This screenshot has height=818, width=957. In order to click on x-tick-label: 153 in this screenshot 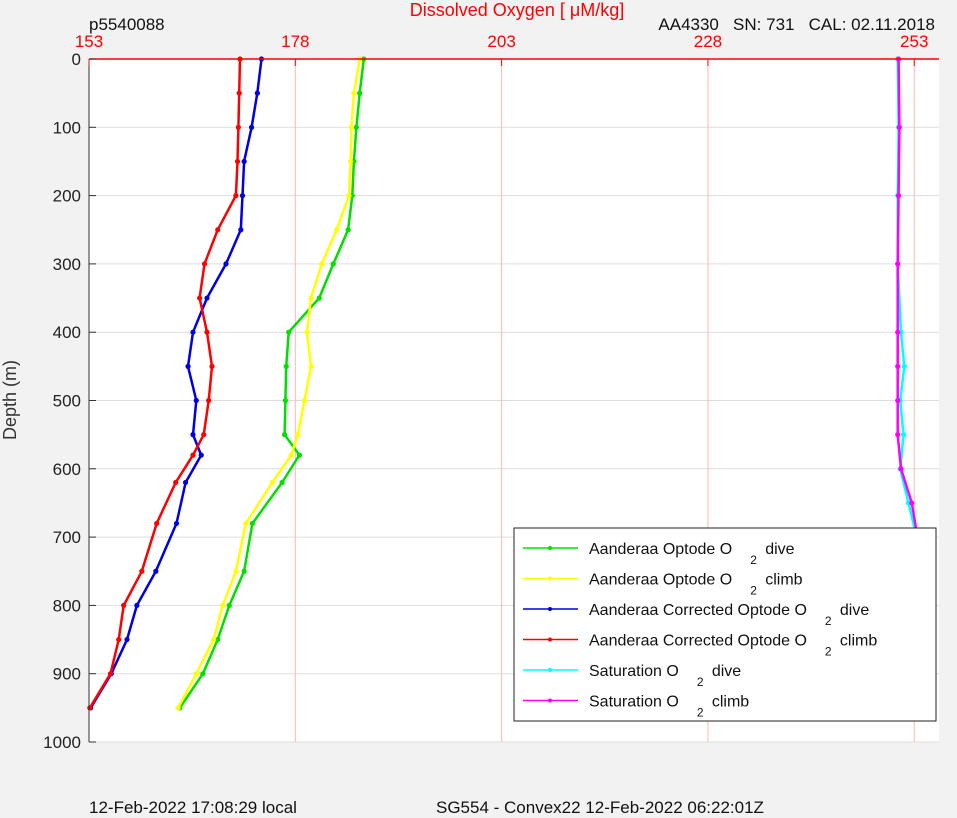, I will do `click(89, 41)`.